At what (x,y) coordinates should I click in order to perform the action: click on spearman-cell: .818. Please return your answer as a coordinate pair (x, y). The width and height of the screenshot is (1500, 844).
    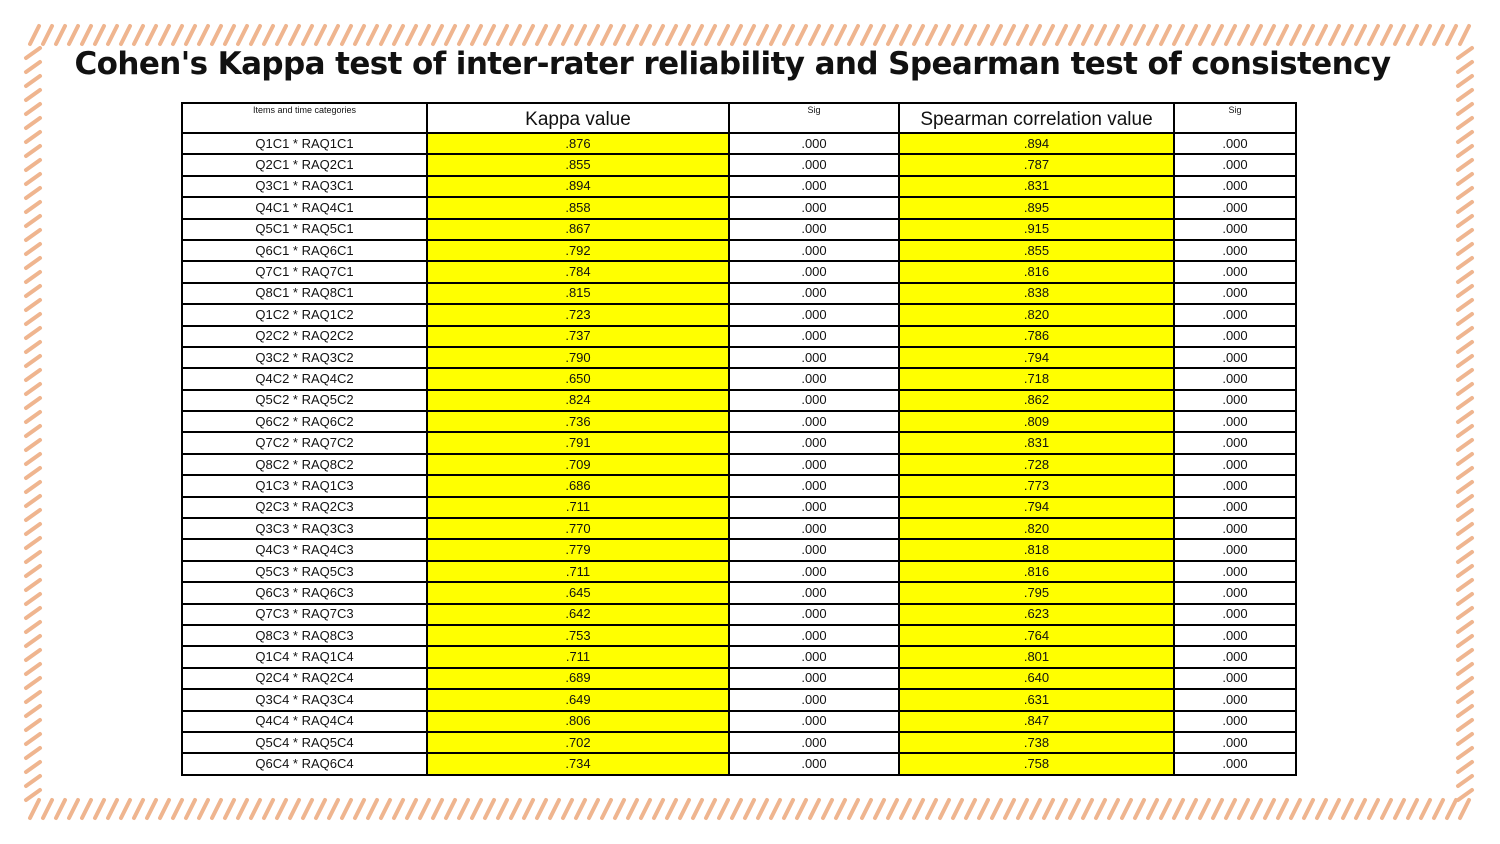
    Looking at the image, I should click on (1036, 550).